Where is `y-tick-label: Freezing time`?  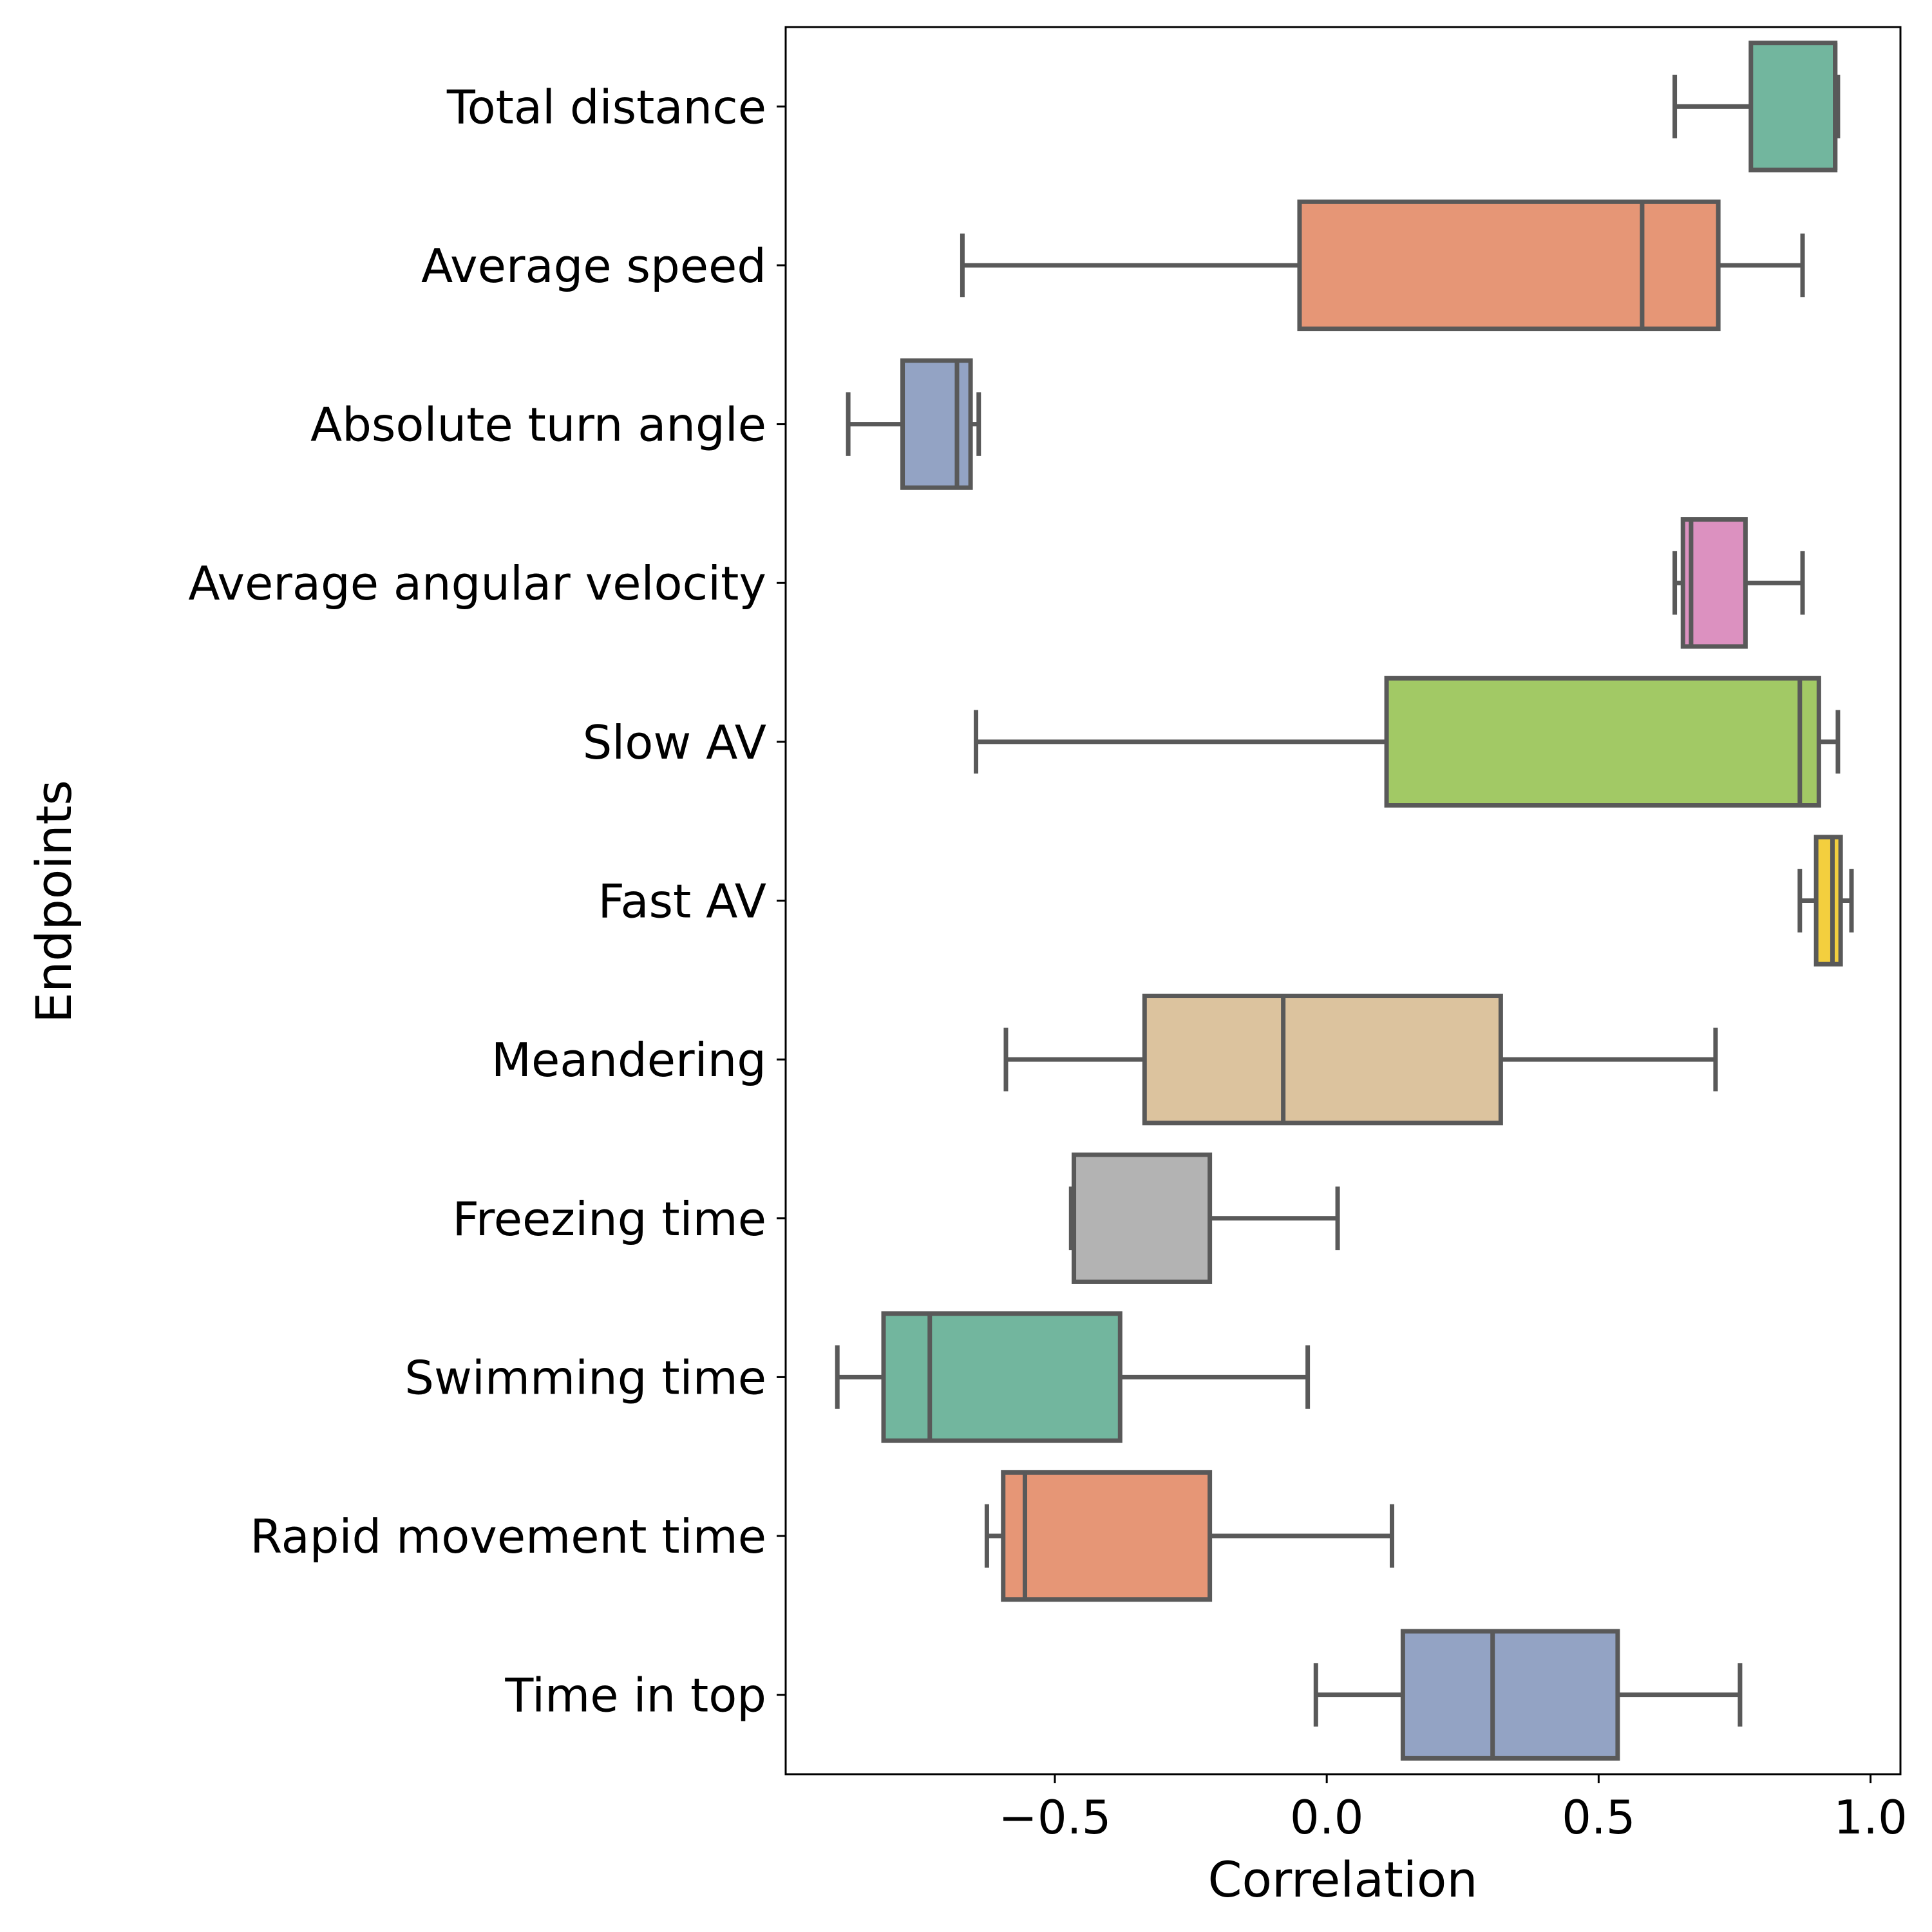
y-tick-label: Freezing time is located at coordinates (609, 1219).